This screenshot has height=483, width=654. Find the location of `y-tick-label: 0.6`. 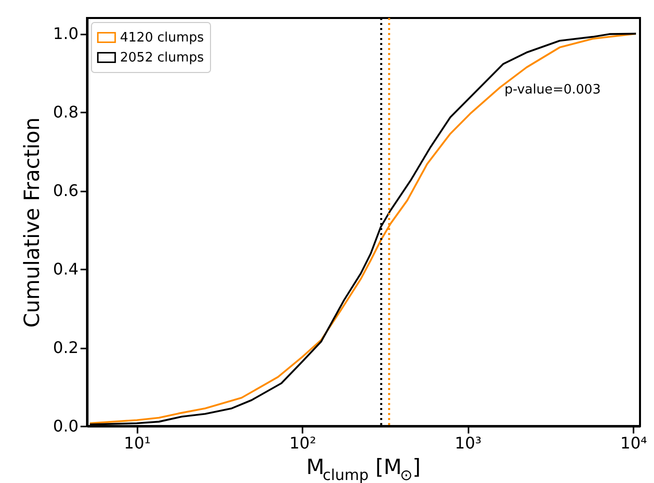

y-tick-label: 0.6 is located at coordinates (65, 190).